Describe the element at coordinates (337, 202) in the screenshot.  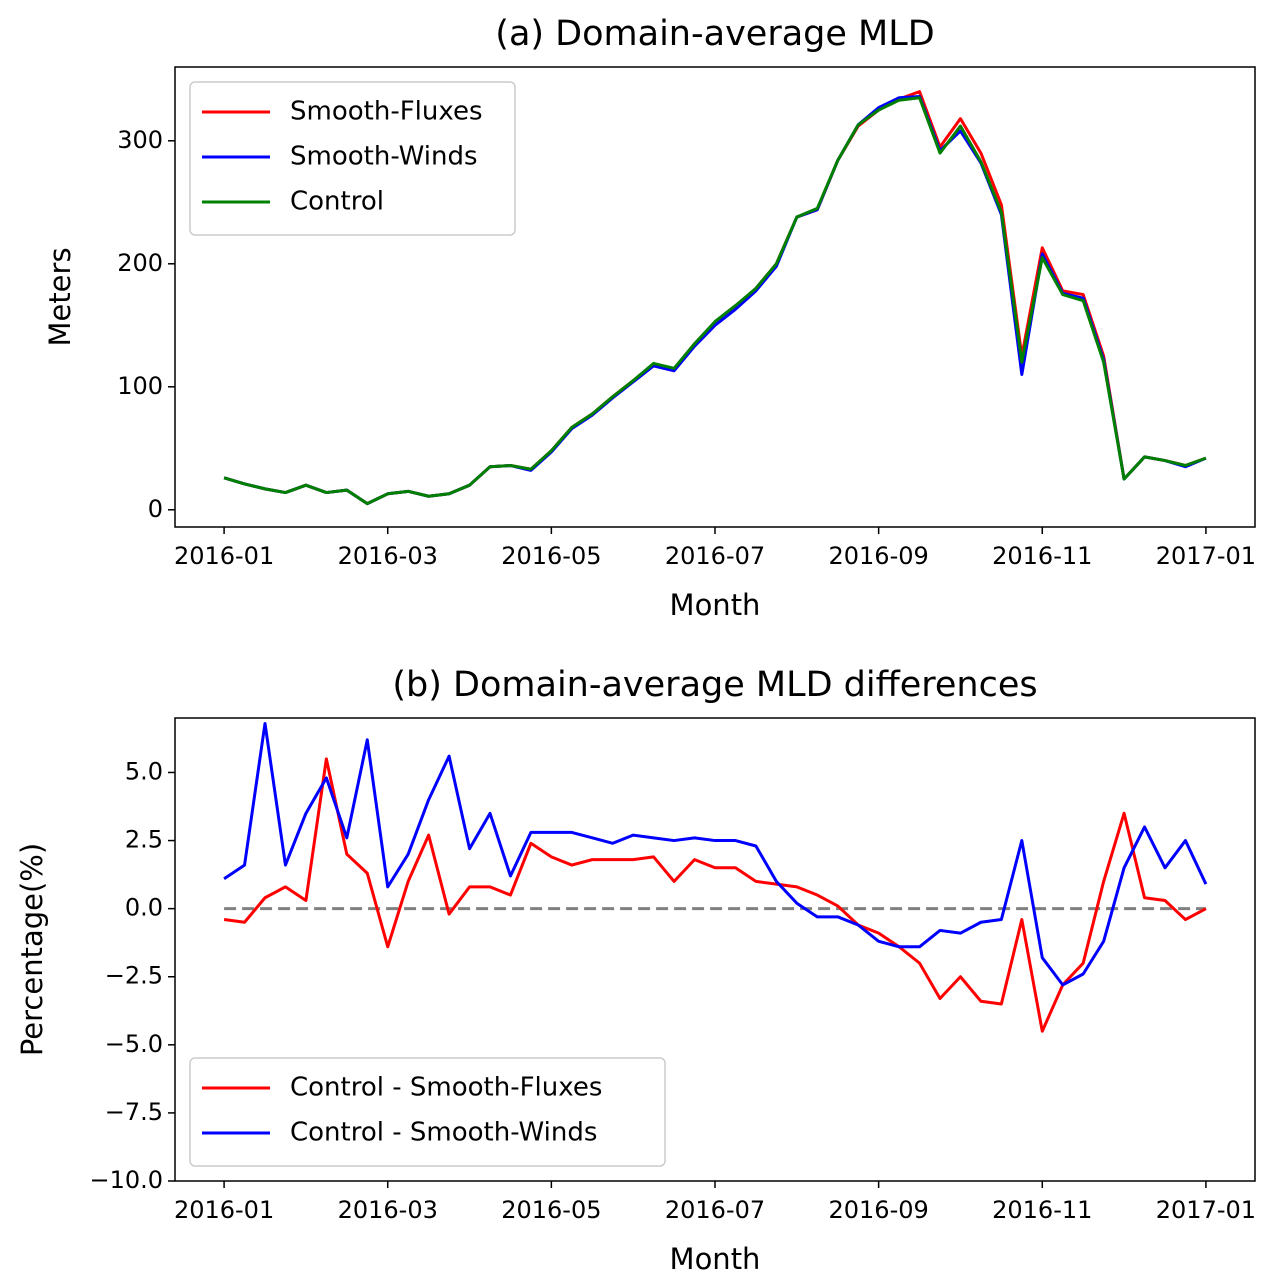
I see `legend-label: Control` at that location.